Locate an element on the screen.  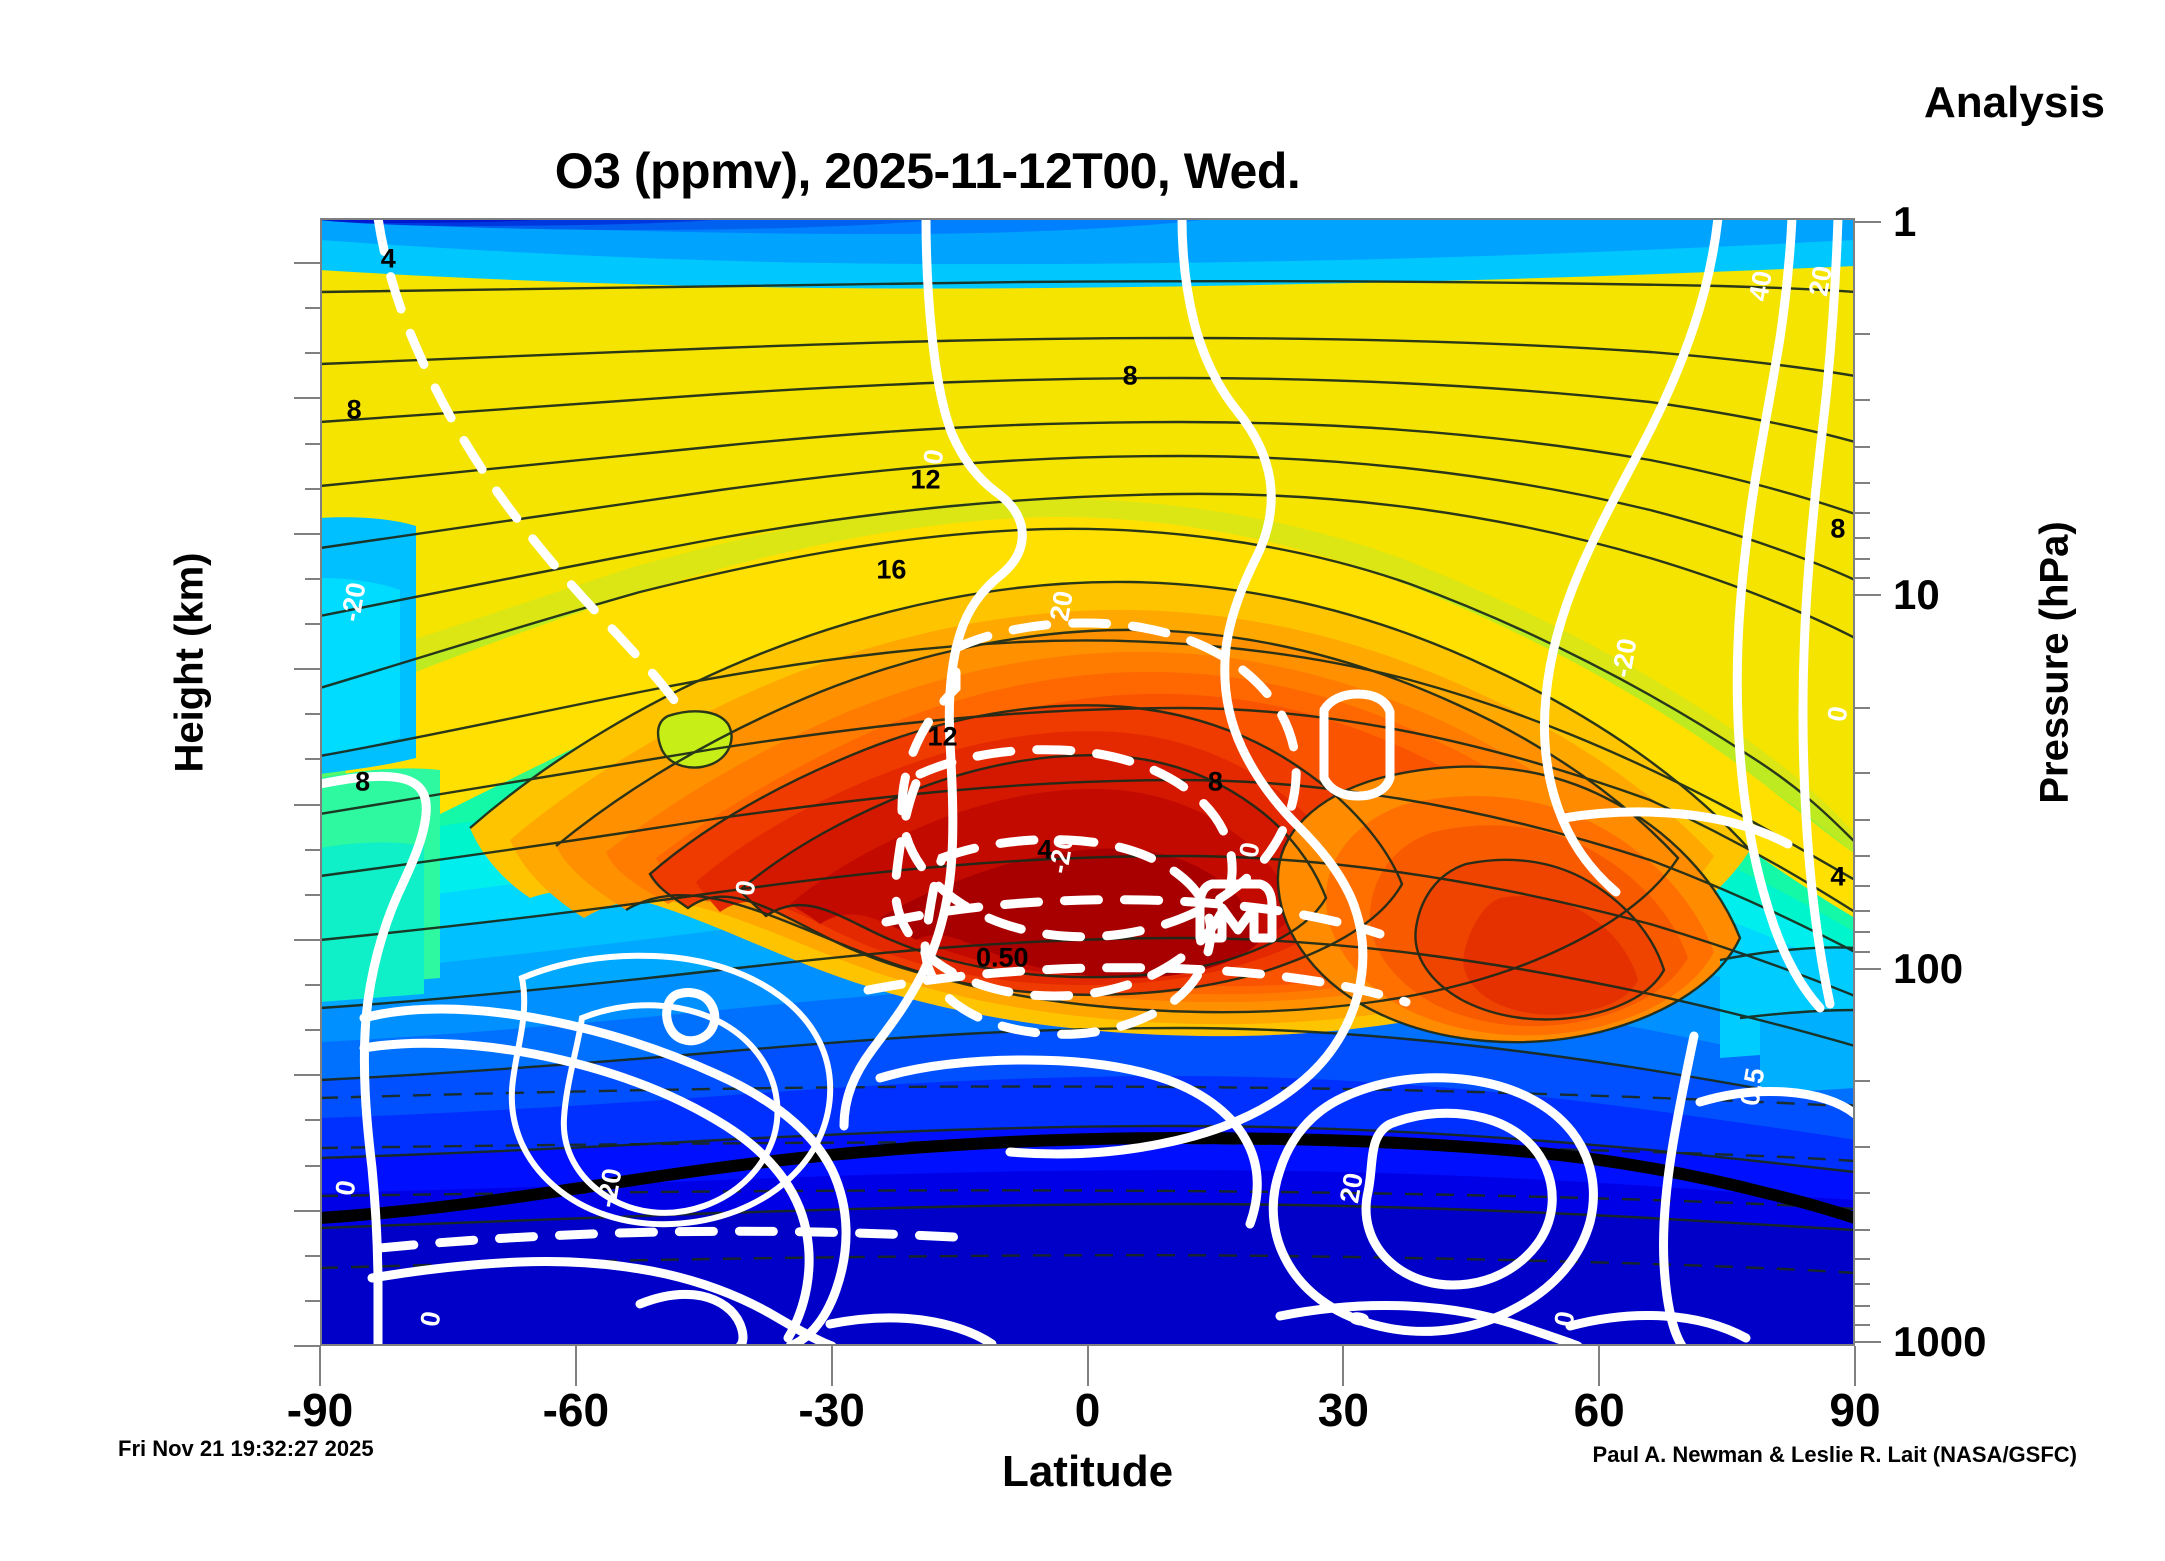
x-tick-label: 90 is located at coordinates (1855, 1410).